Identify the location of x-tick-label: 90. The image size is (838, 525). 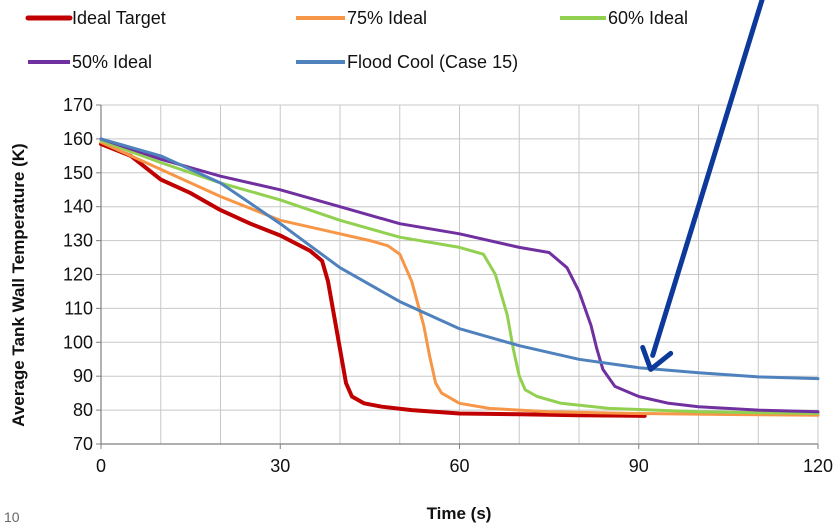
(639, 466).